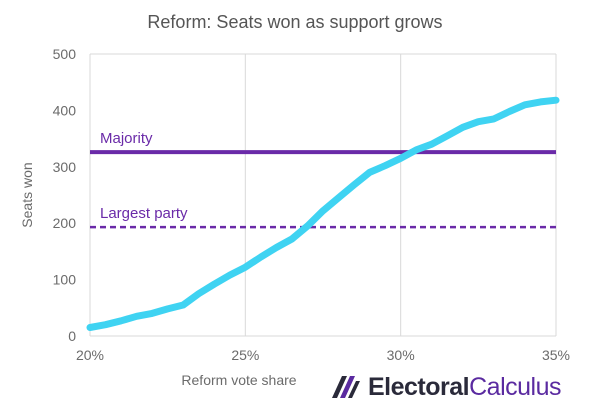 The height and width of the screenshot is (406, 590). What do you see at coordinates (90, 355) in the screenshot?
I see `x-tick-label: 20%` at bounding box center [90, 355].